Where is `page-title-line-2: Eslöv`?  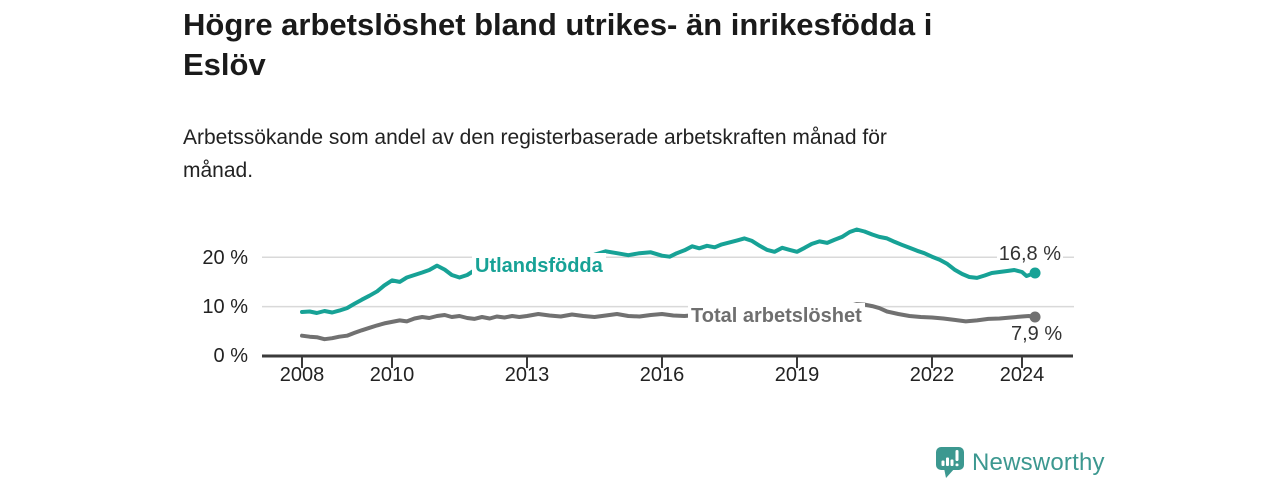 page-title-line-2: Eslöv is located at coordinates (224, 64).